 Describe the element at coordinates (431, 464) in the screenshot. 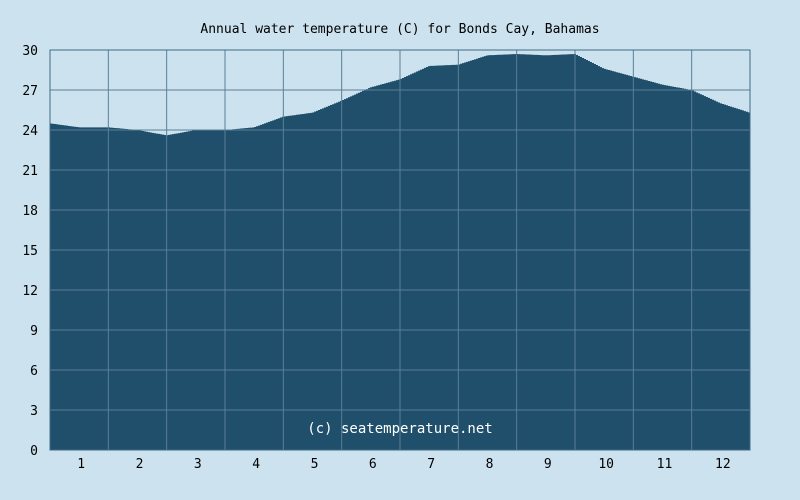

I see `x-tick-label: 7` at that location.